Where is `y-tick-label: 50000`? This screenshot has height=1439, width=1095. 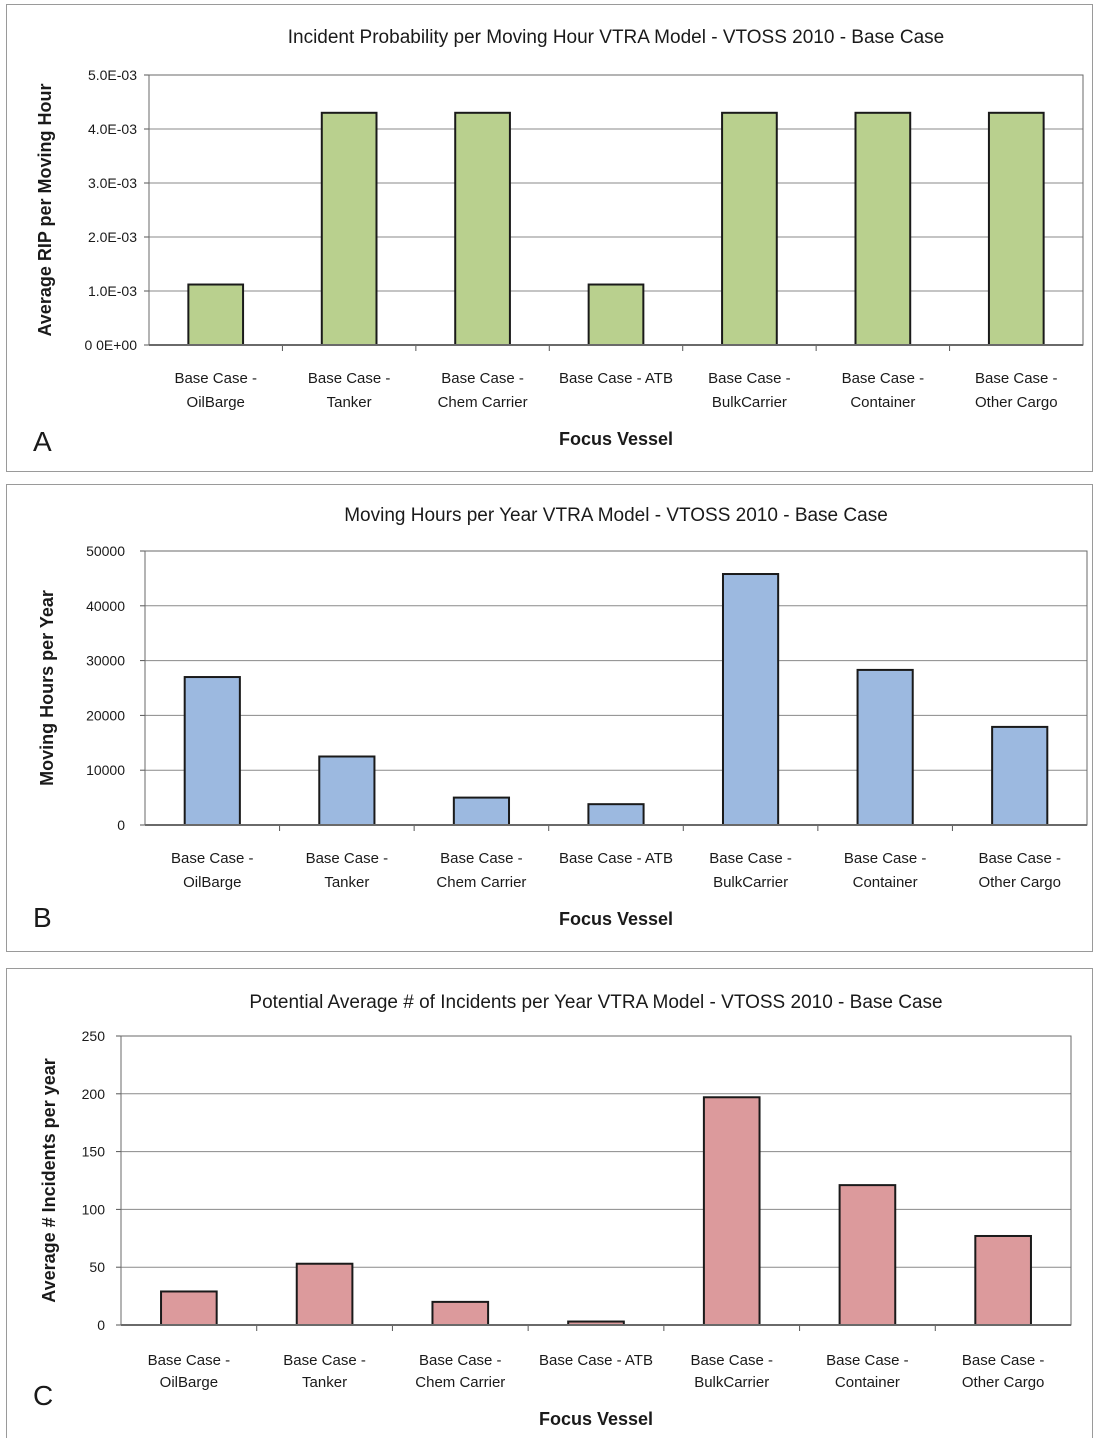 y-tick-label: 50000 is located at coordinates (105, 551).